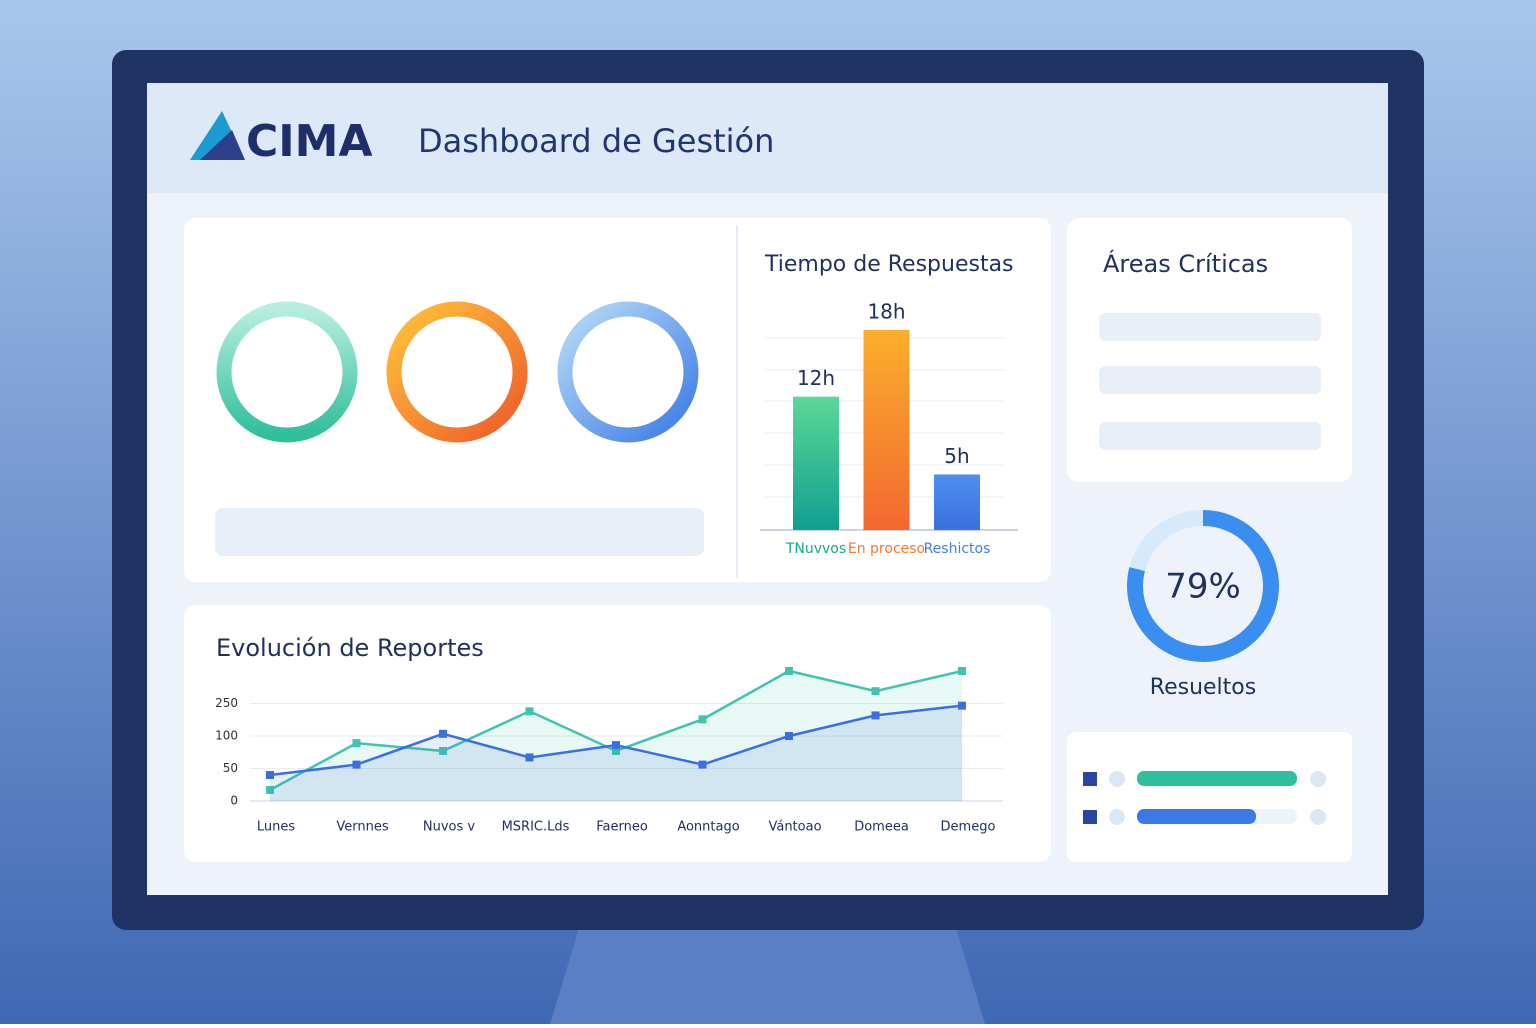 The image size is (1536, 1028). What do you see at coordinates (815, 549) in the screenshot?
I see `x-tick-label: TNuvvos` at bounding box center [815, 549].